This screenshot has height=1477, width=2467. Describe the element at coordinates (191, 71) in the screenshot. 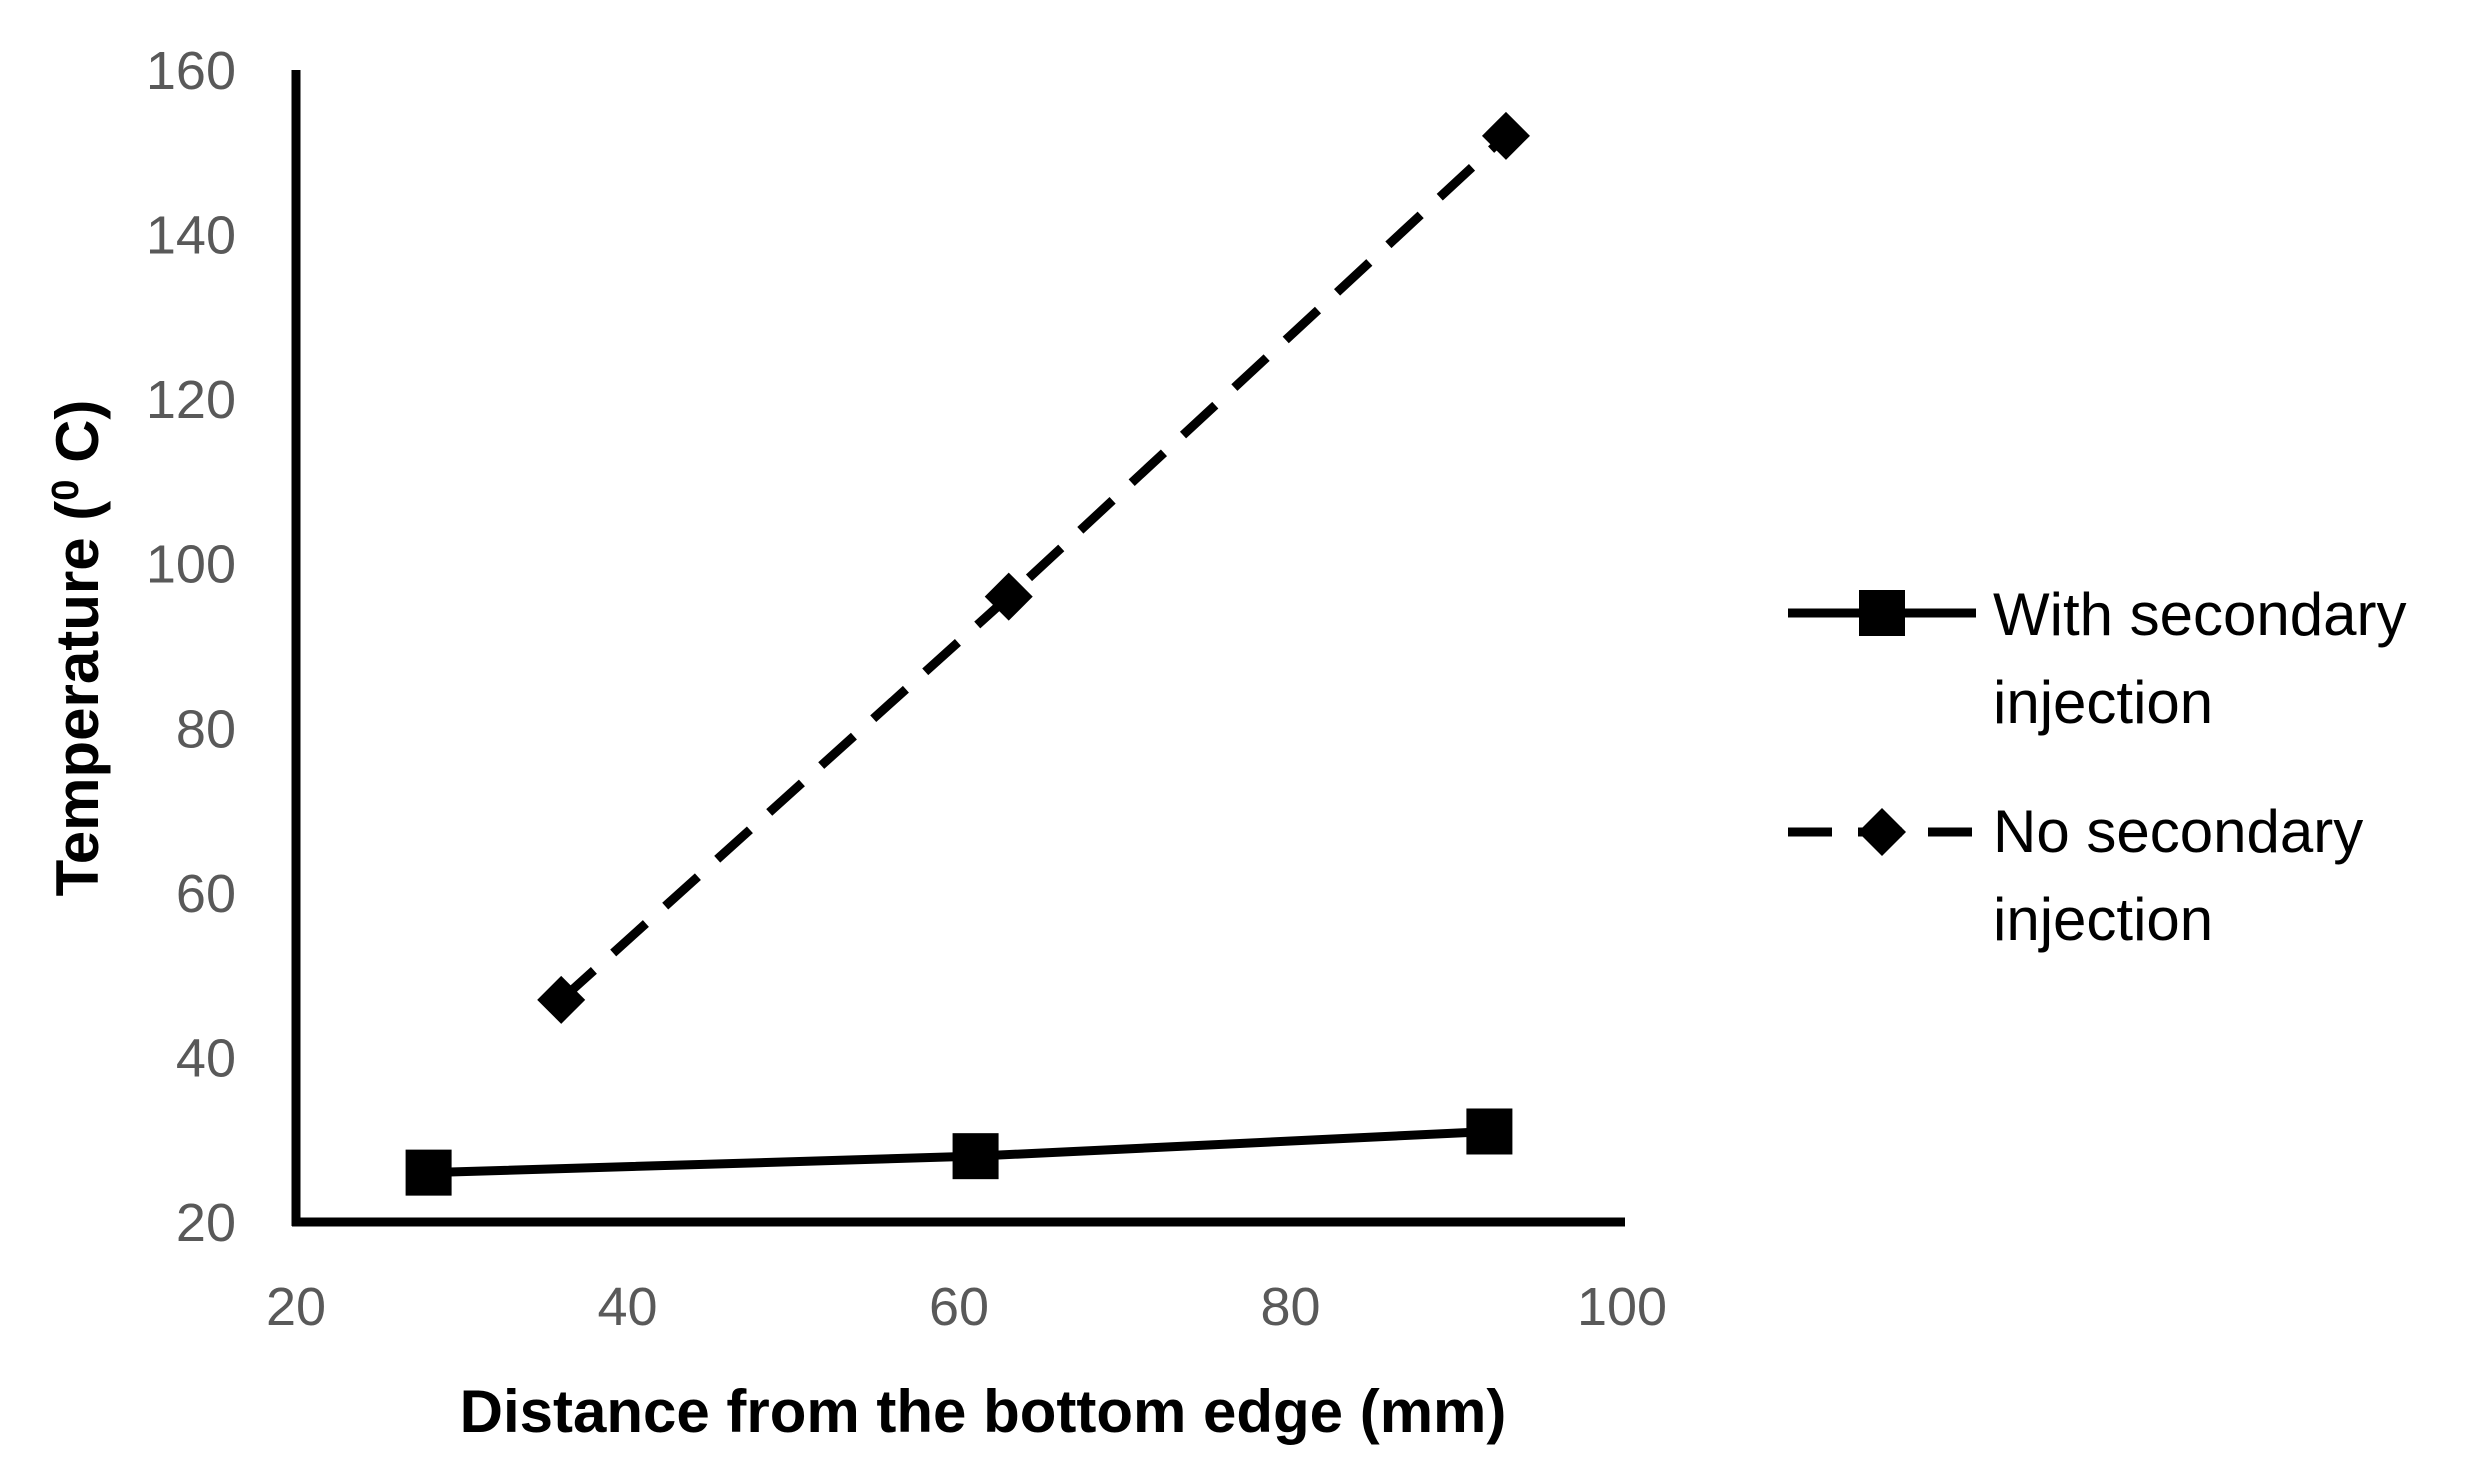

I see `y-tick-label-160: 160` at that location.